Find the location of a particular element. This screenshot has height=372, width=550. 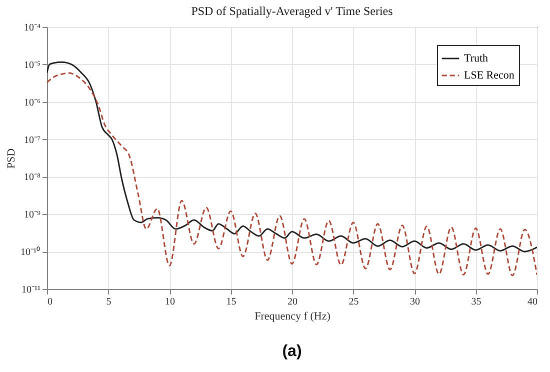

x-tick-label: 5 is located at coordinates (109, 302).